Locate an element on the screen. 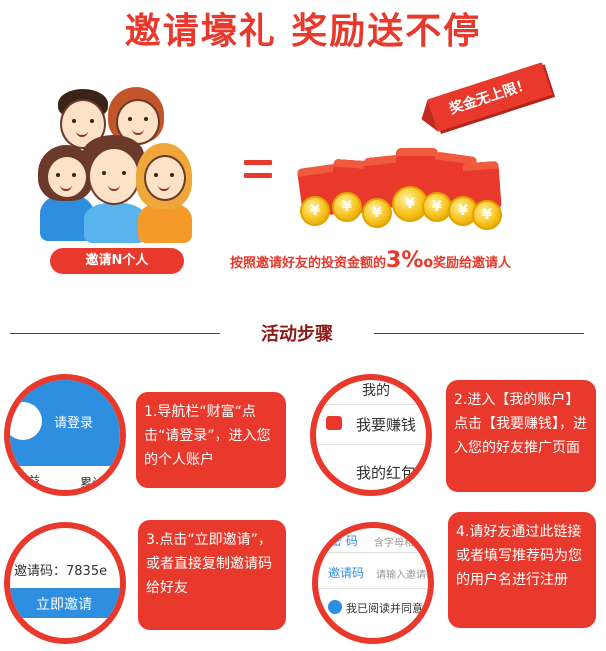 The image size is (606, 651). invite-now-label: 立即邀请 is located at coordinates (64, 605).